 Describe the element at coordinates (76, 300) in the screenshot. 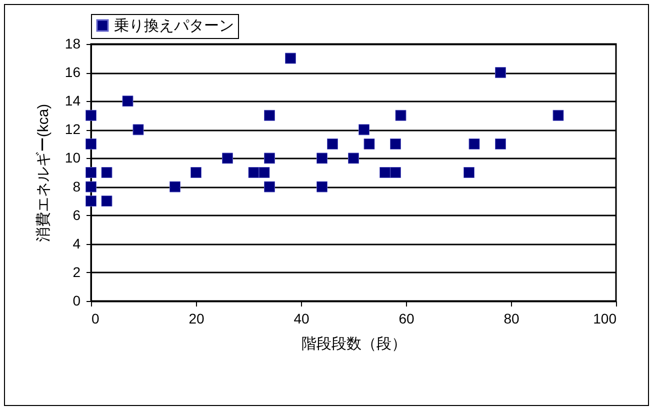

I see `y-tick-label: 0` at that location.